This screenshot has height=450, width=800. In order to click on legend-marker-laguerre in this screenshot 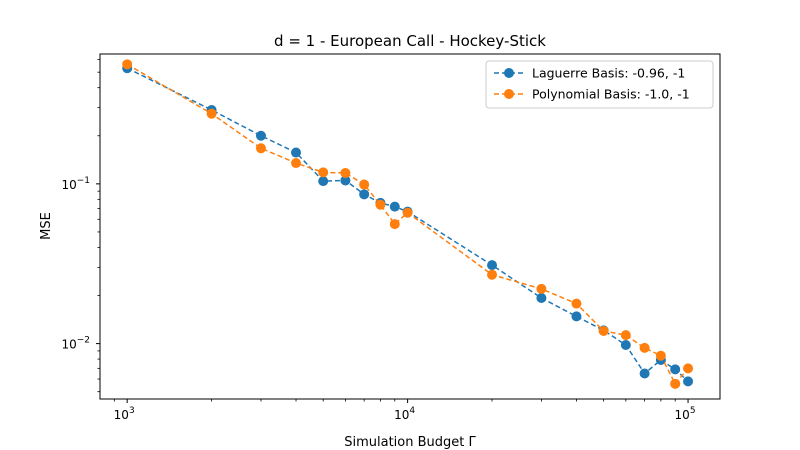, I will do `click(509, 73)`.